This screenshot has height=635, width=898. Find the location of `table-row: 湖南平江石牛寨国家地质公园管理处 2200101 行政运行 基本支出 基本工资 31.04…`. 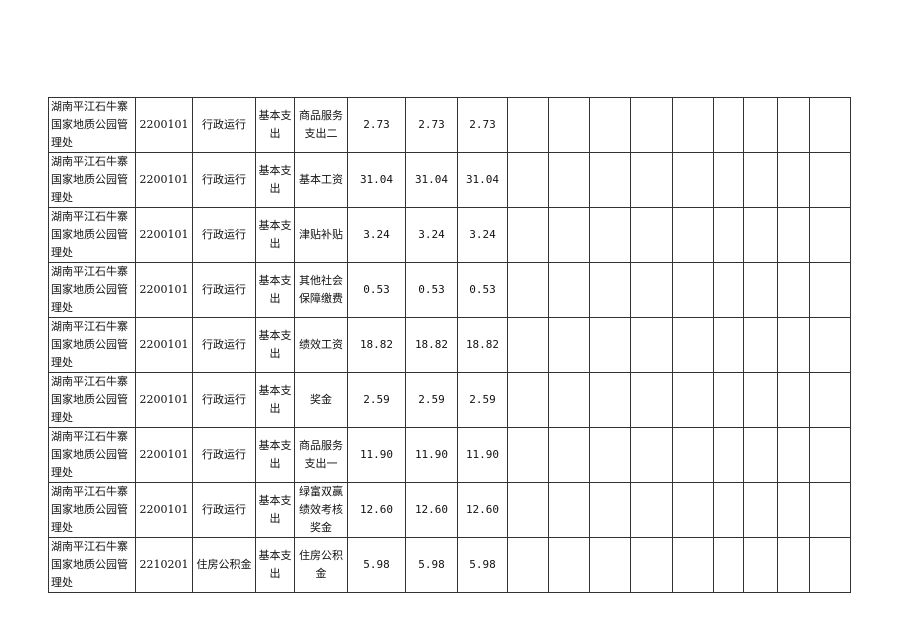

table-row: 湖南平江石牛寨国家地质公园管理处 2200101 行政运行 基本支出 基本工资 31.04… is located at coordinates (449, 180).